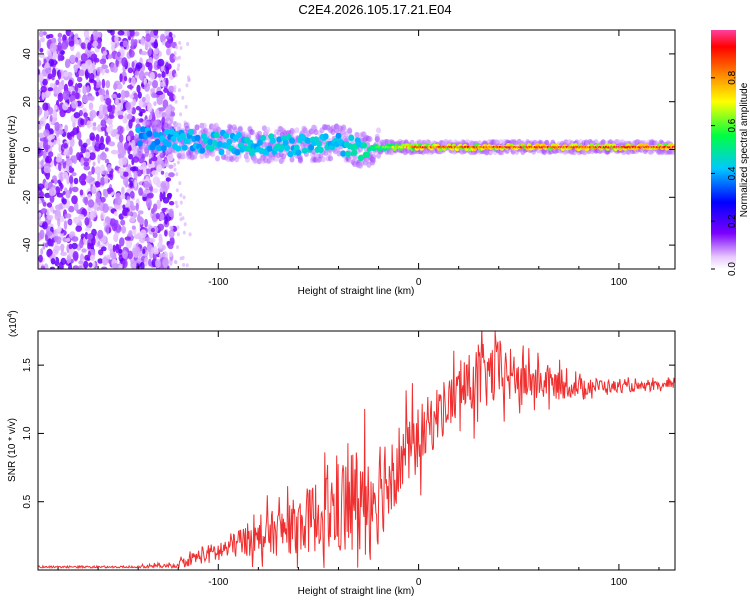 This screenshot has height=600, width=750. What do you see at coordinates (27, 433) in the screenshot?
I see `snr-y-tick-label: 1.0` at bounding box center [27, 433].